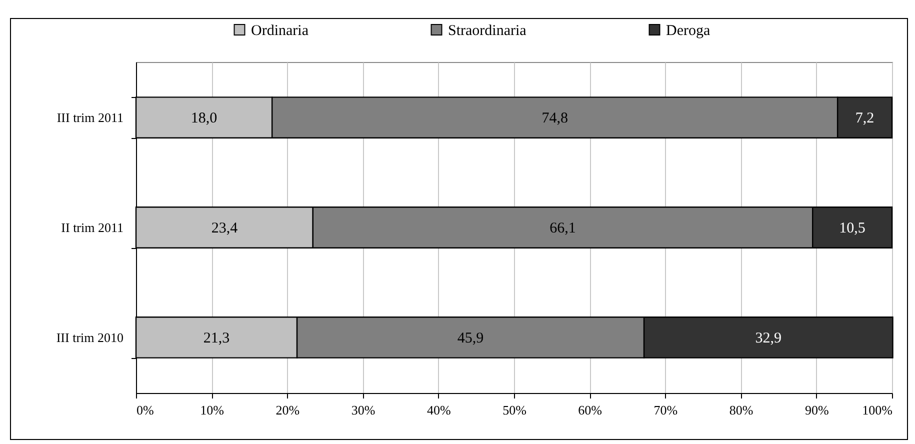  What do you see at coordinates (852, 228) in the screenshot?
I see `data-label: 10,5` at bounding box center [852, 228].